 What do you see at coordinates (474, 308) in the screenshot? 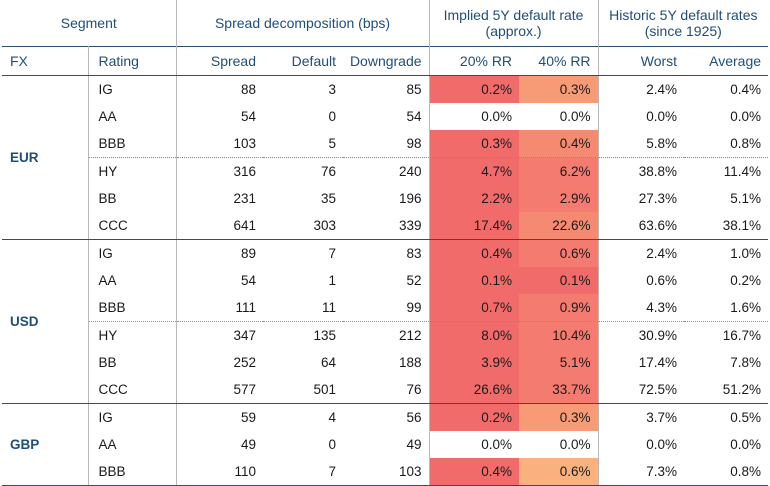
I see `rr20-cell: 0.7%` at bounding box center [474, 308].